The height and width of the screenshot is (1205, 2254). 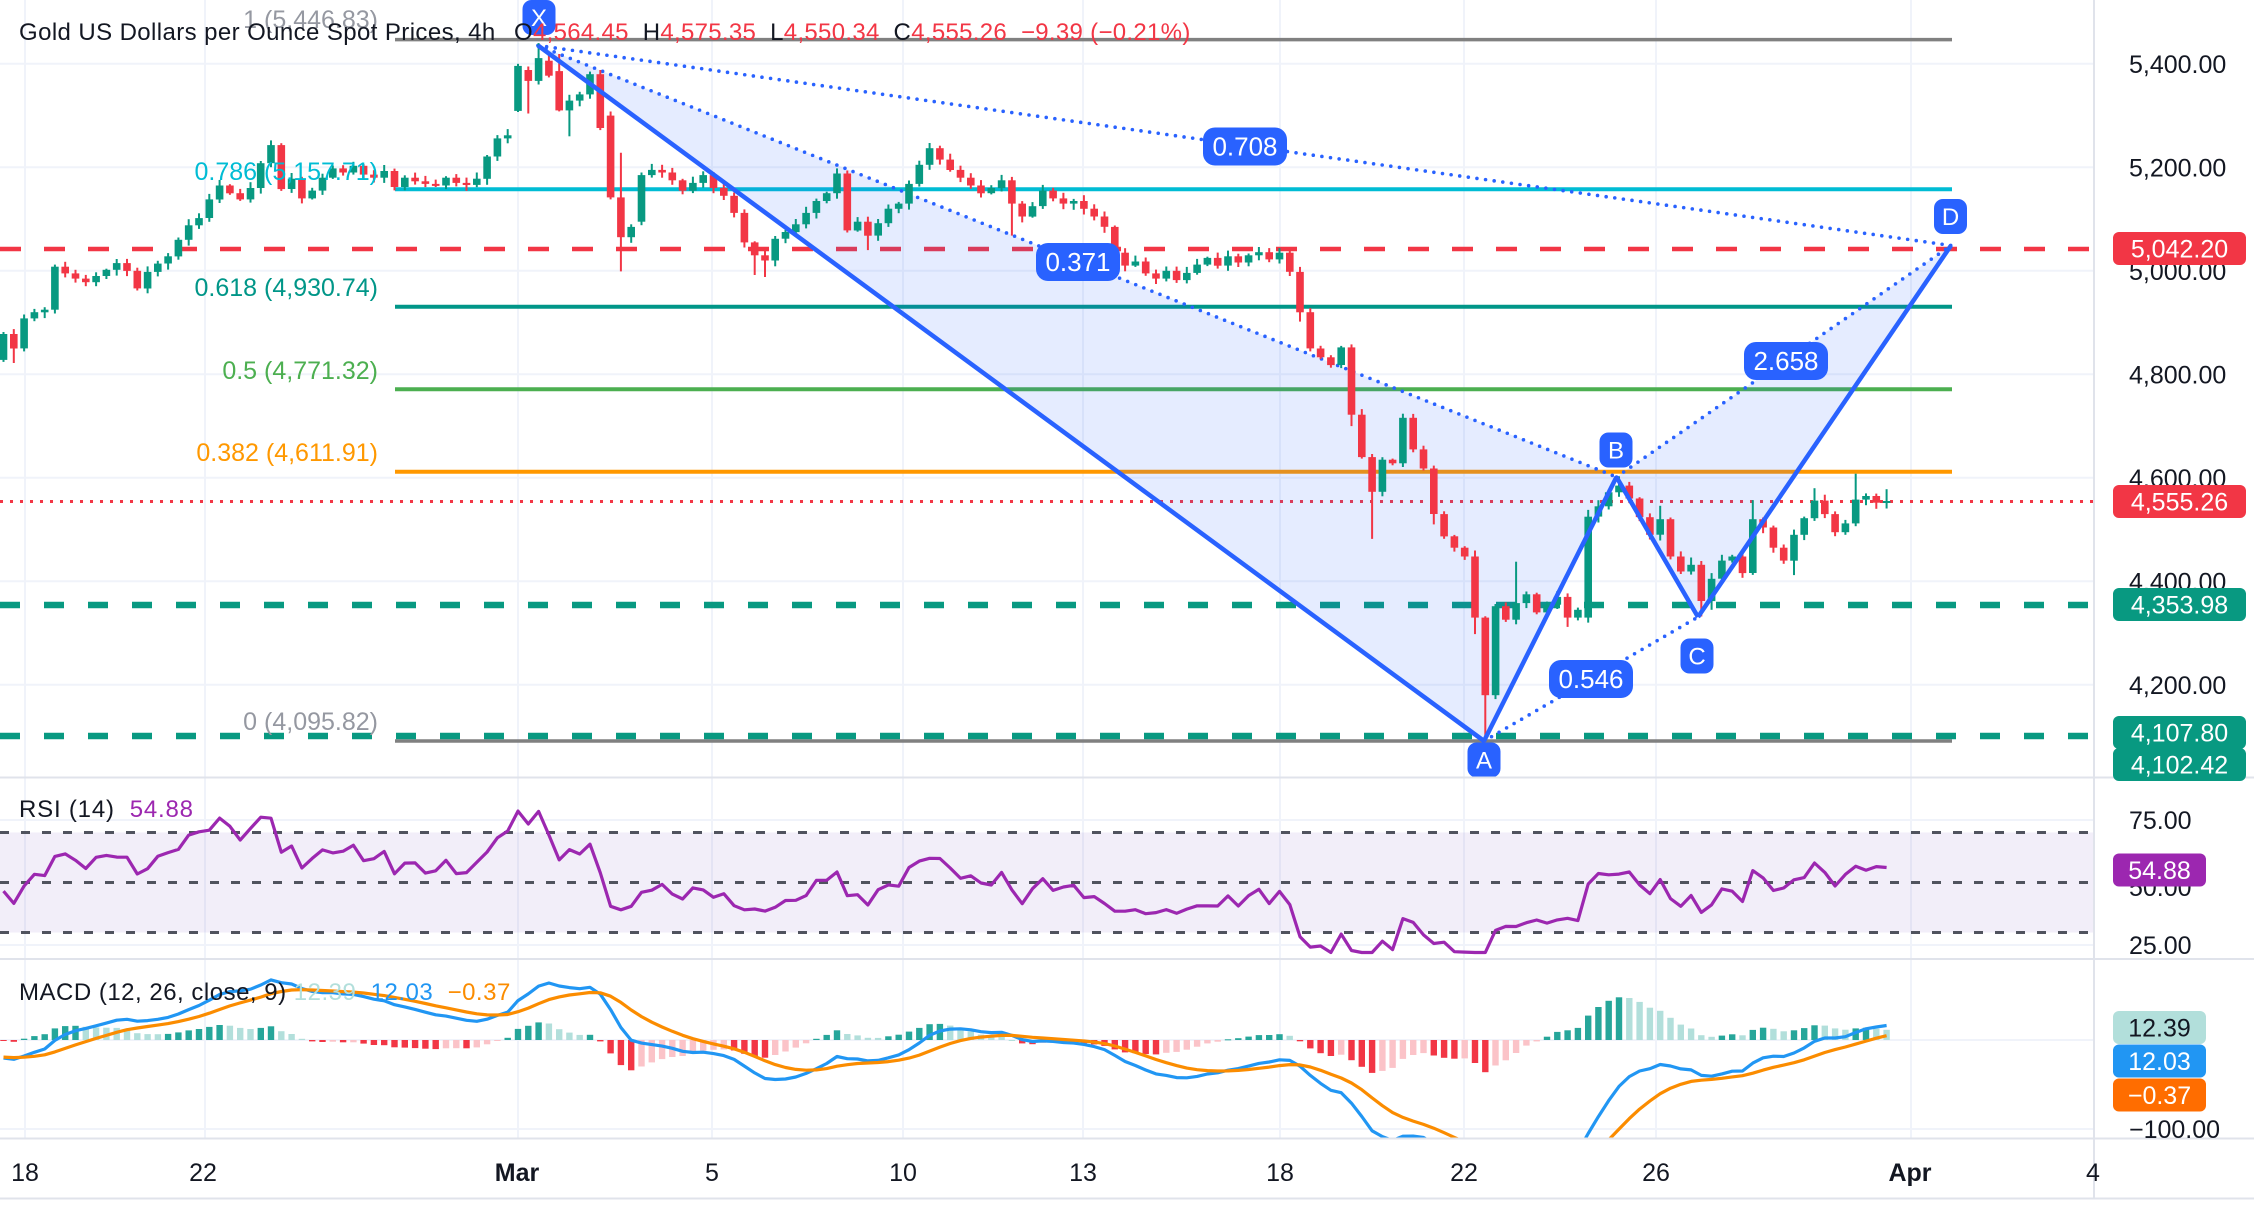 What do you see at coordinates (1616, 451) in the screenshot?
I see `svg-text: B` at bounding box center [1616, 451].